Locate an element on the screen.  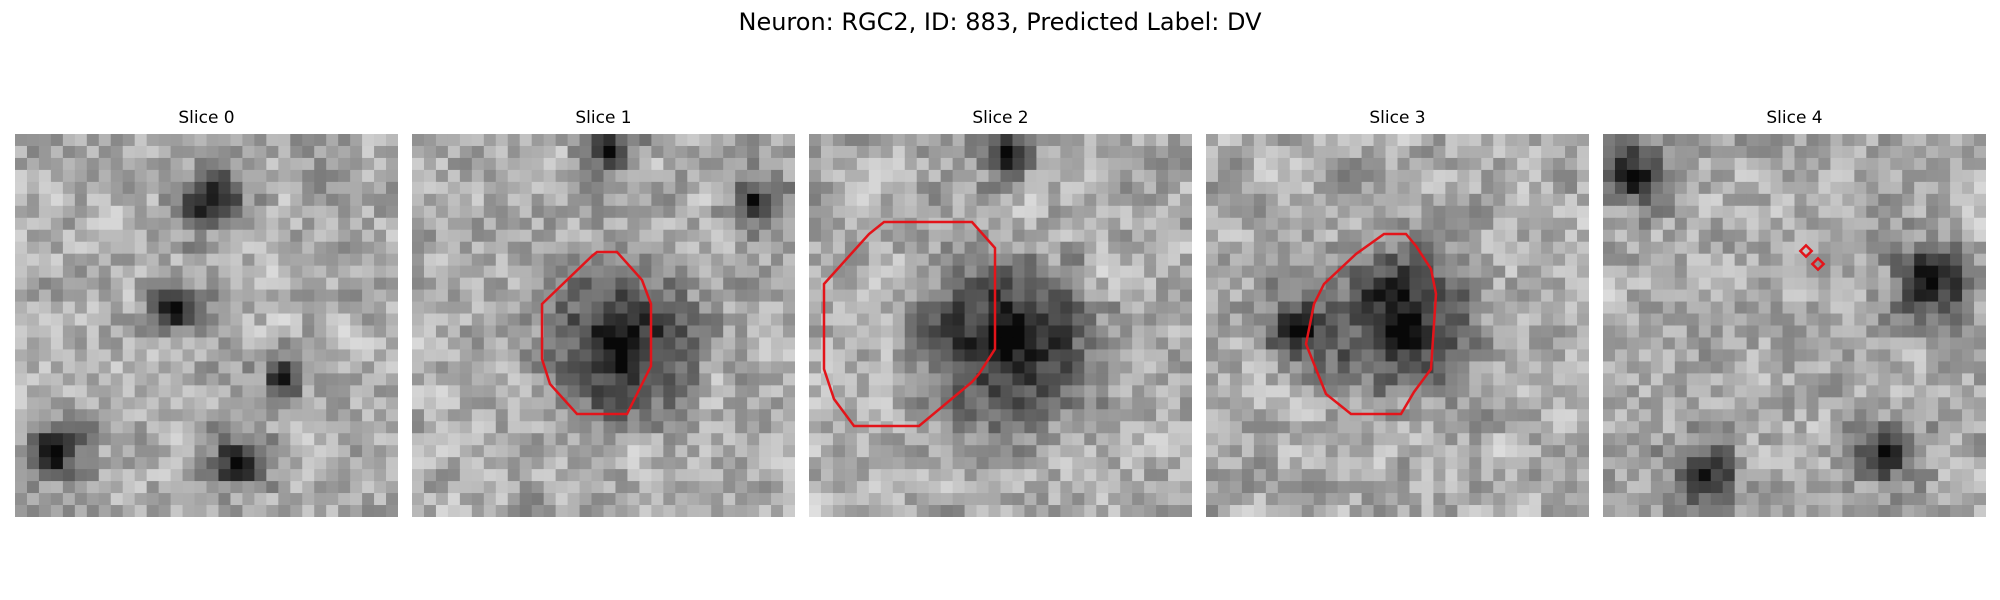
slice-panel-4: Slice 4 is located at coordinates (1794, 312).